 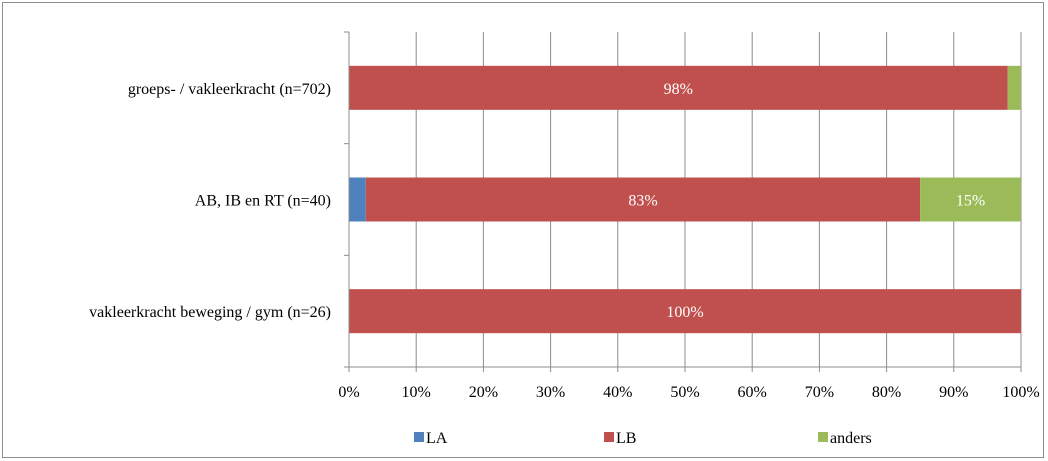 What do you see at coordinates (437, 438) in the screenshot?
I see `legend-label: LA` at bounding box center [437, 438].